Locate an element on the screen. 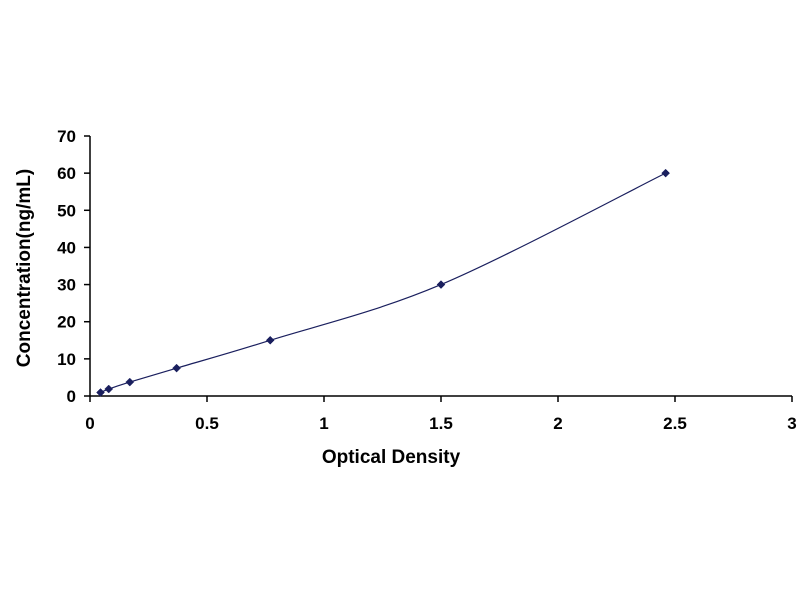 The image size is (800, 600). x-tick-label: 1.5 is located at coordinates (441, 423).